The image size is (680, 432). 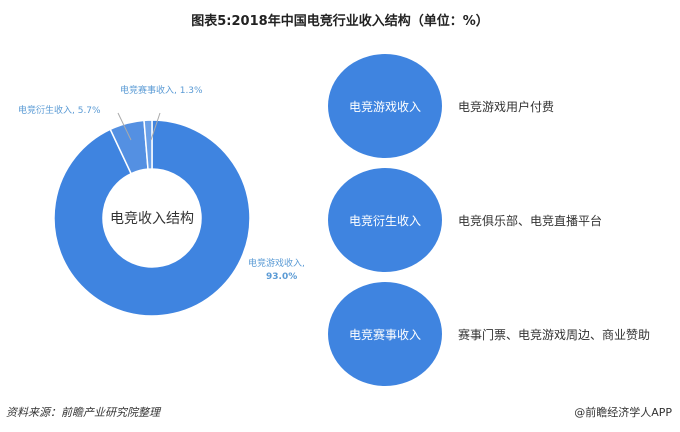 I want to click on bubble-label-0: 电竞游戏收入, so click(x=385, y=107).